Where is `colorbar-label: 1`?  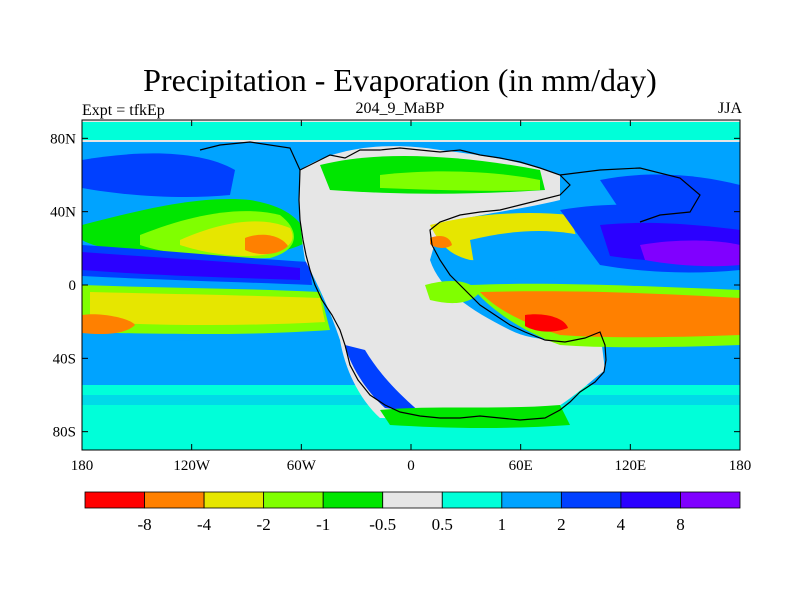 colorbar-label: 1 is located at coordinates (502, 524).